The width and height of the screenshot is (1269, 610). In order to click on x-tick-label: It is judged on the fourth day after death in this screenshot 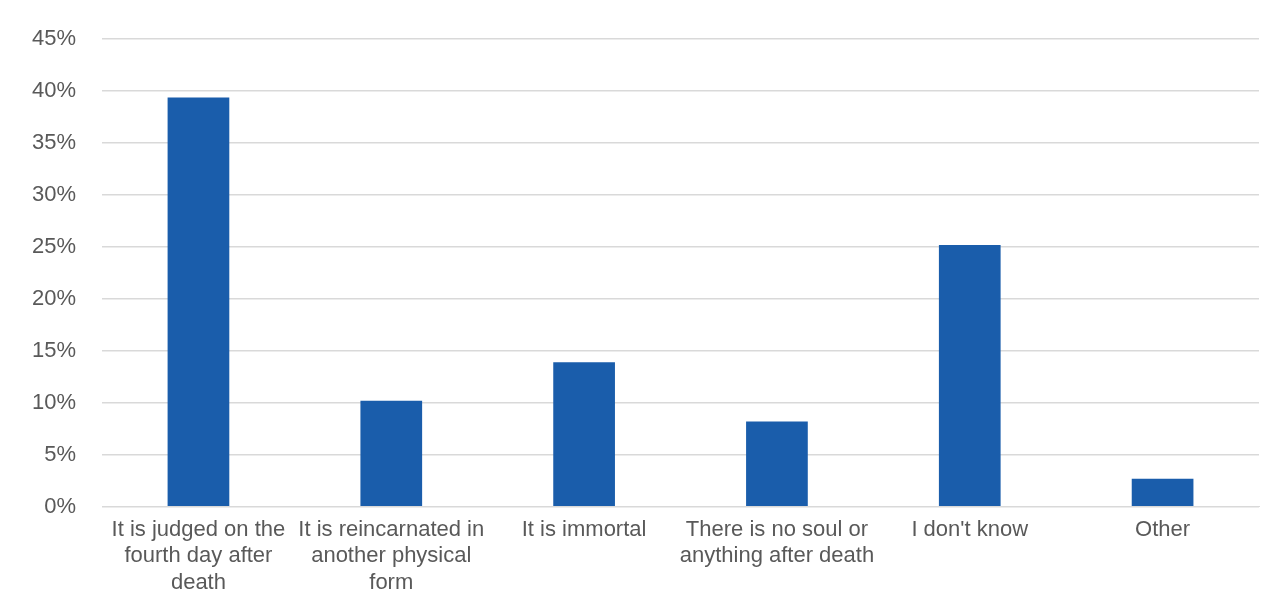, I will do `click(198, 555)`.